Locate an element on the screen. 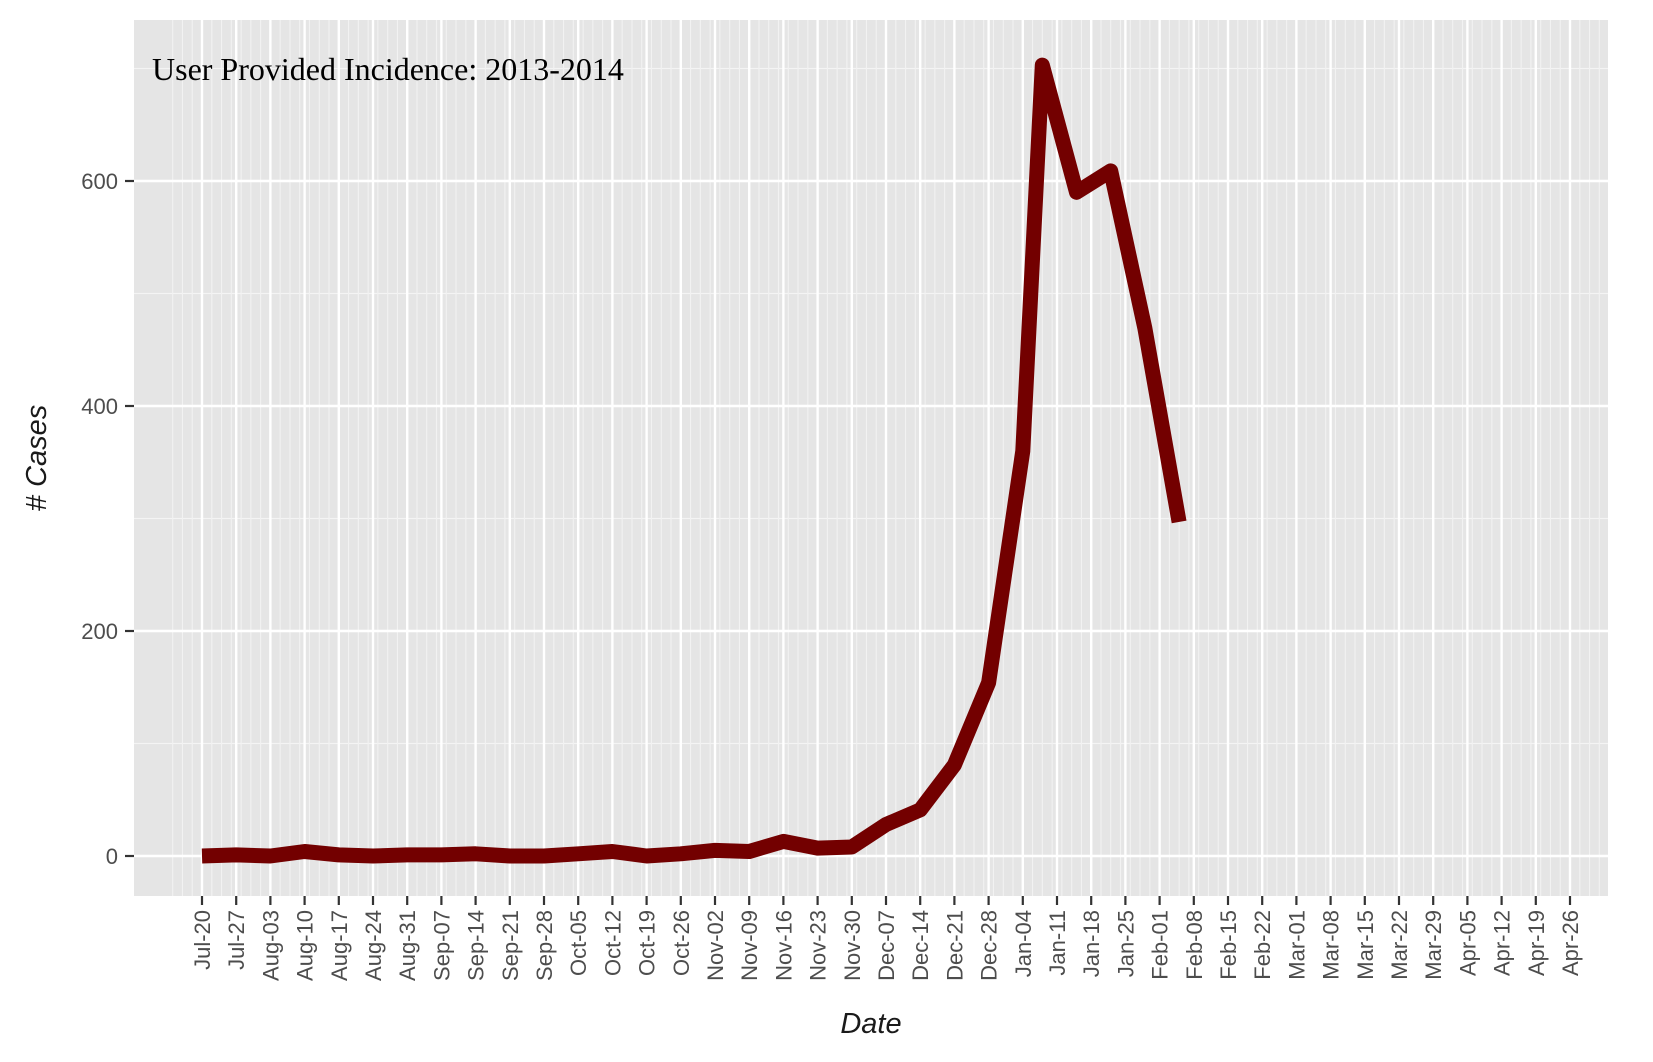 The image size is (1653, 1062). x-tick-label: Nov-23 is located at coordinates (818, 945).